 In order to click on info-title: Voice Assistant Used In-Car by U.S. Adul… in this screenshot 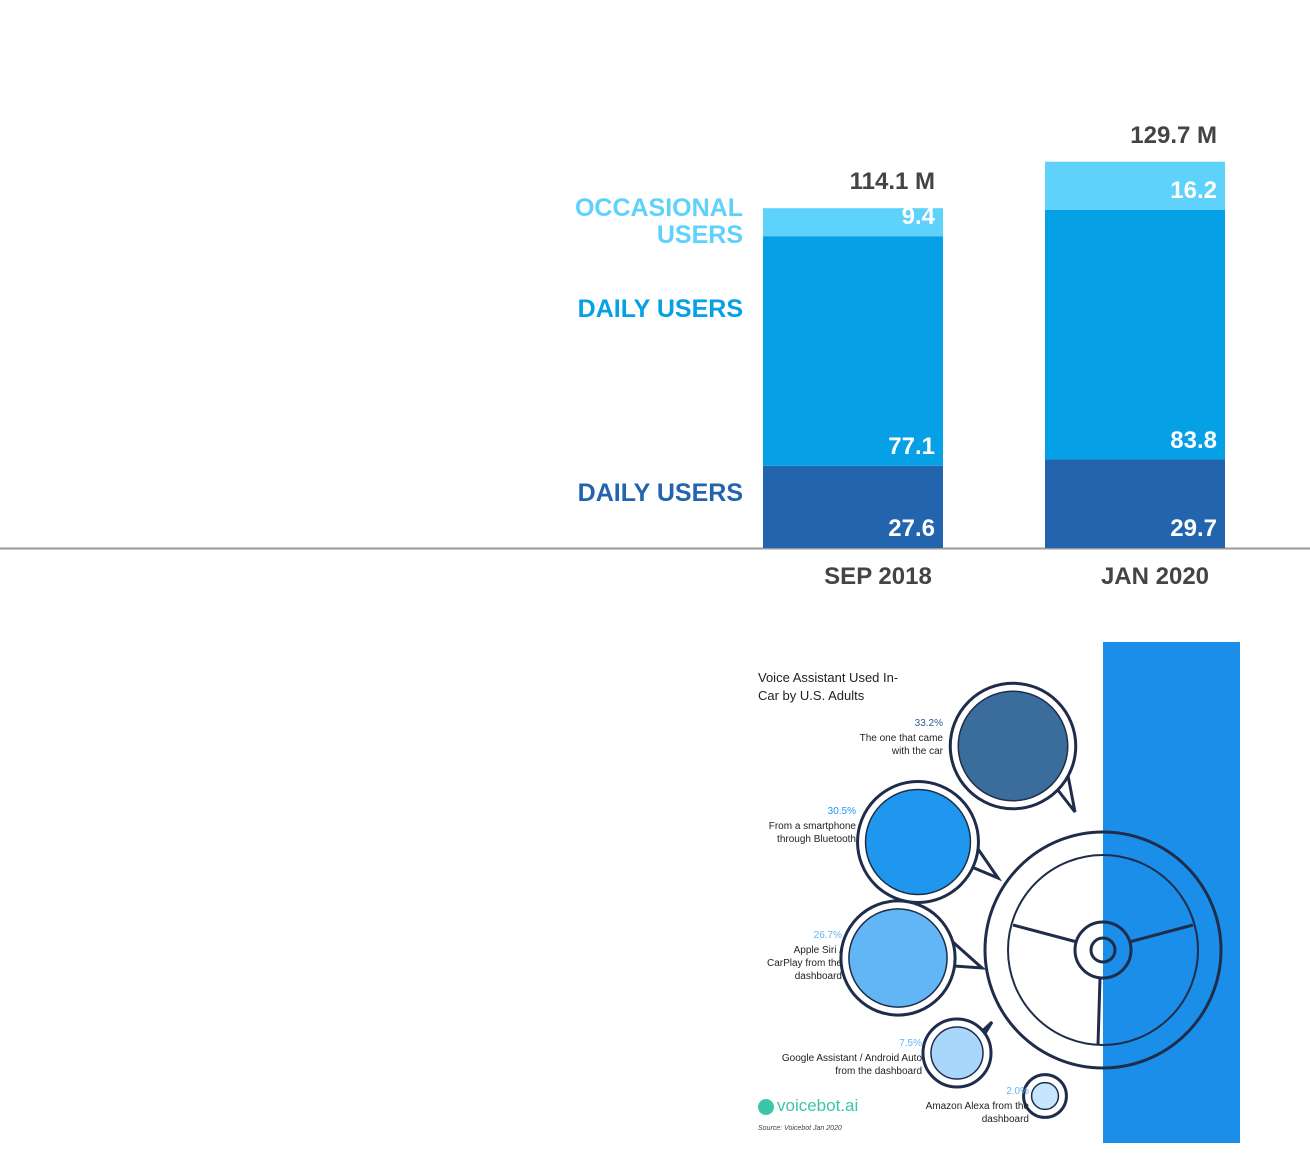, I will do `click(828, 686)`.